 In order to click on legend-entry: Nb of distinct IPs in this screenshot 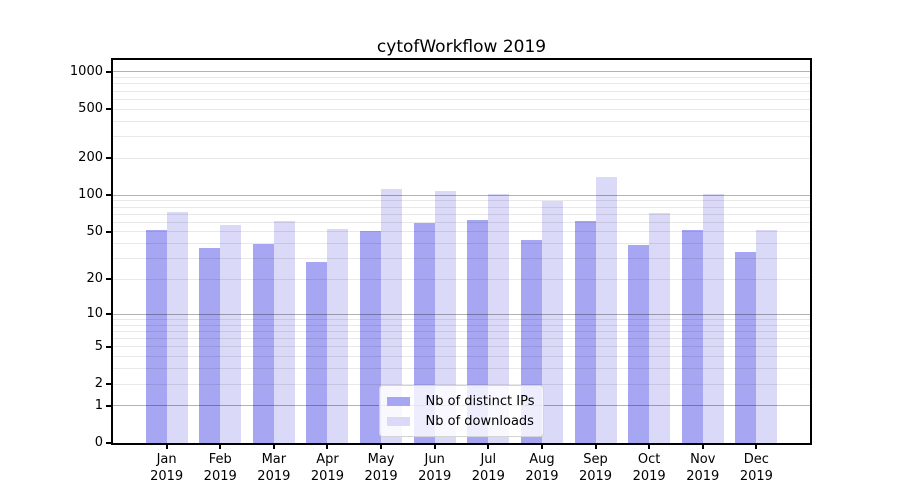, I will do `click(460, 401)`.